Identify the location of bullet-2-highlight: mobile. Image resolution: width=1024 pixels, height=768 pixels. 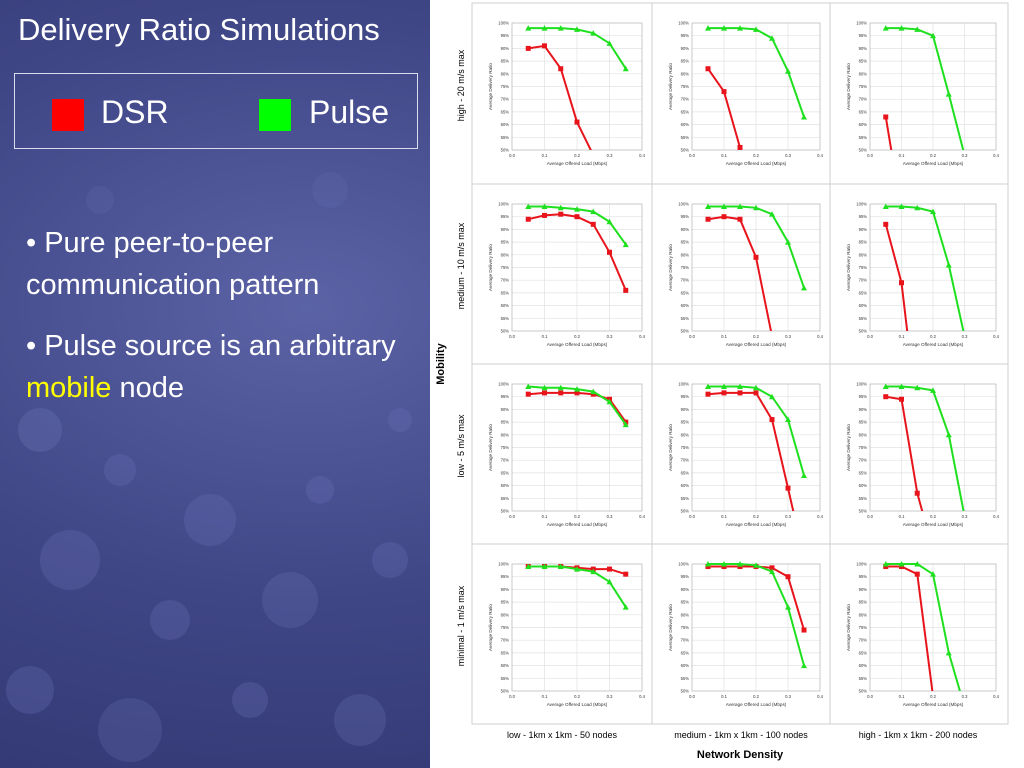
(69, 388).